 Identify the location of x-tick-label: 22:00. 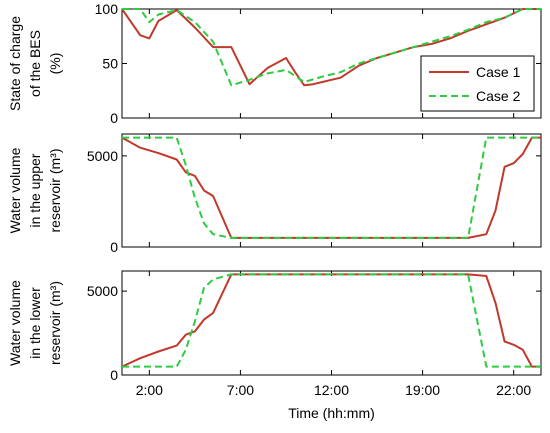
(513, 390).